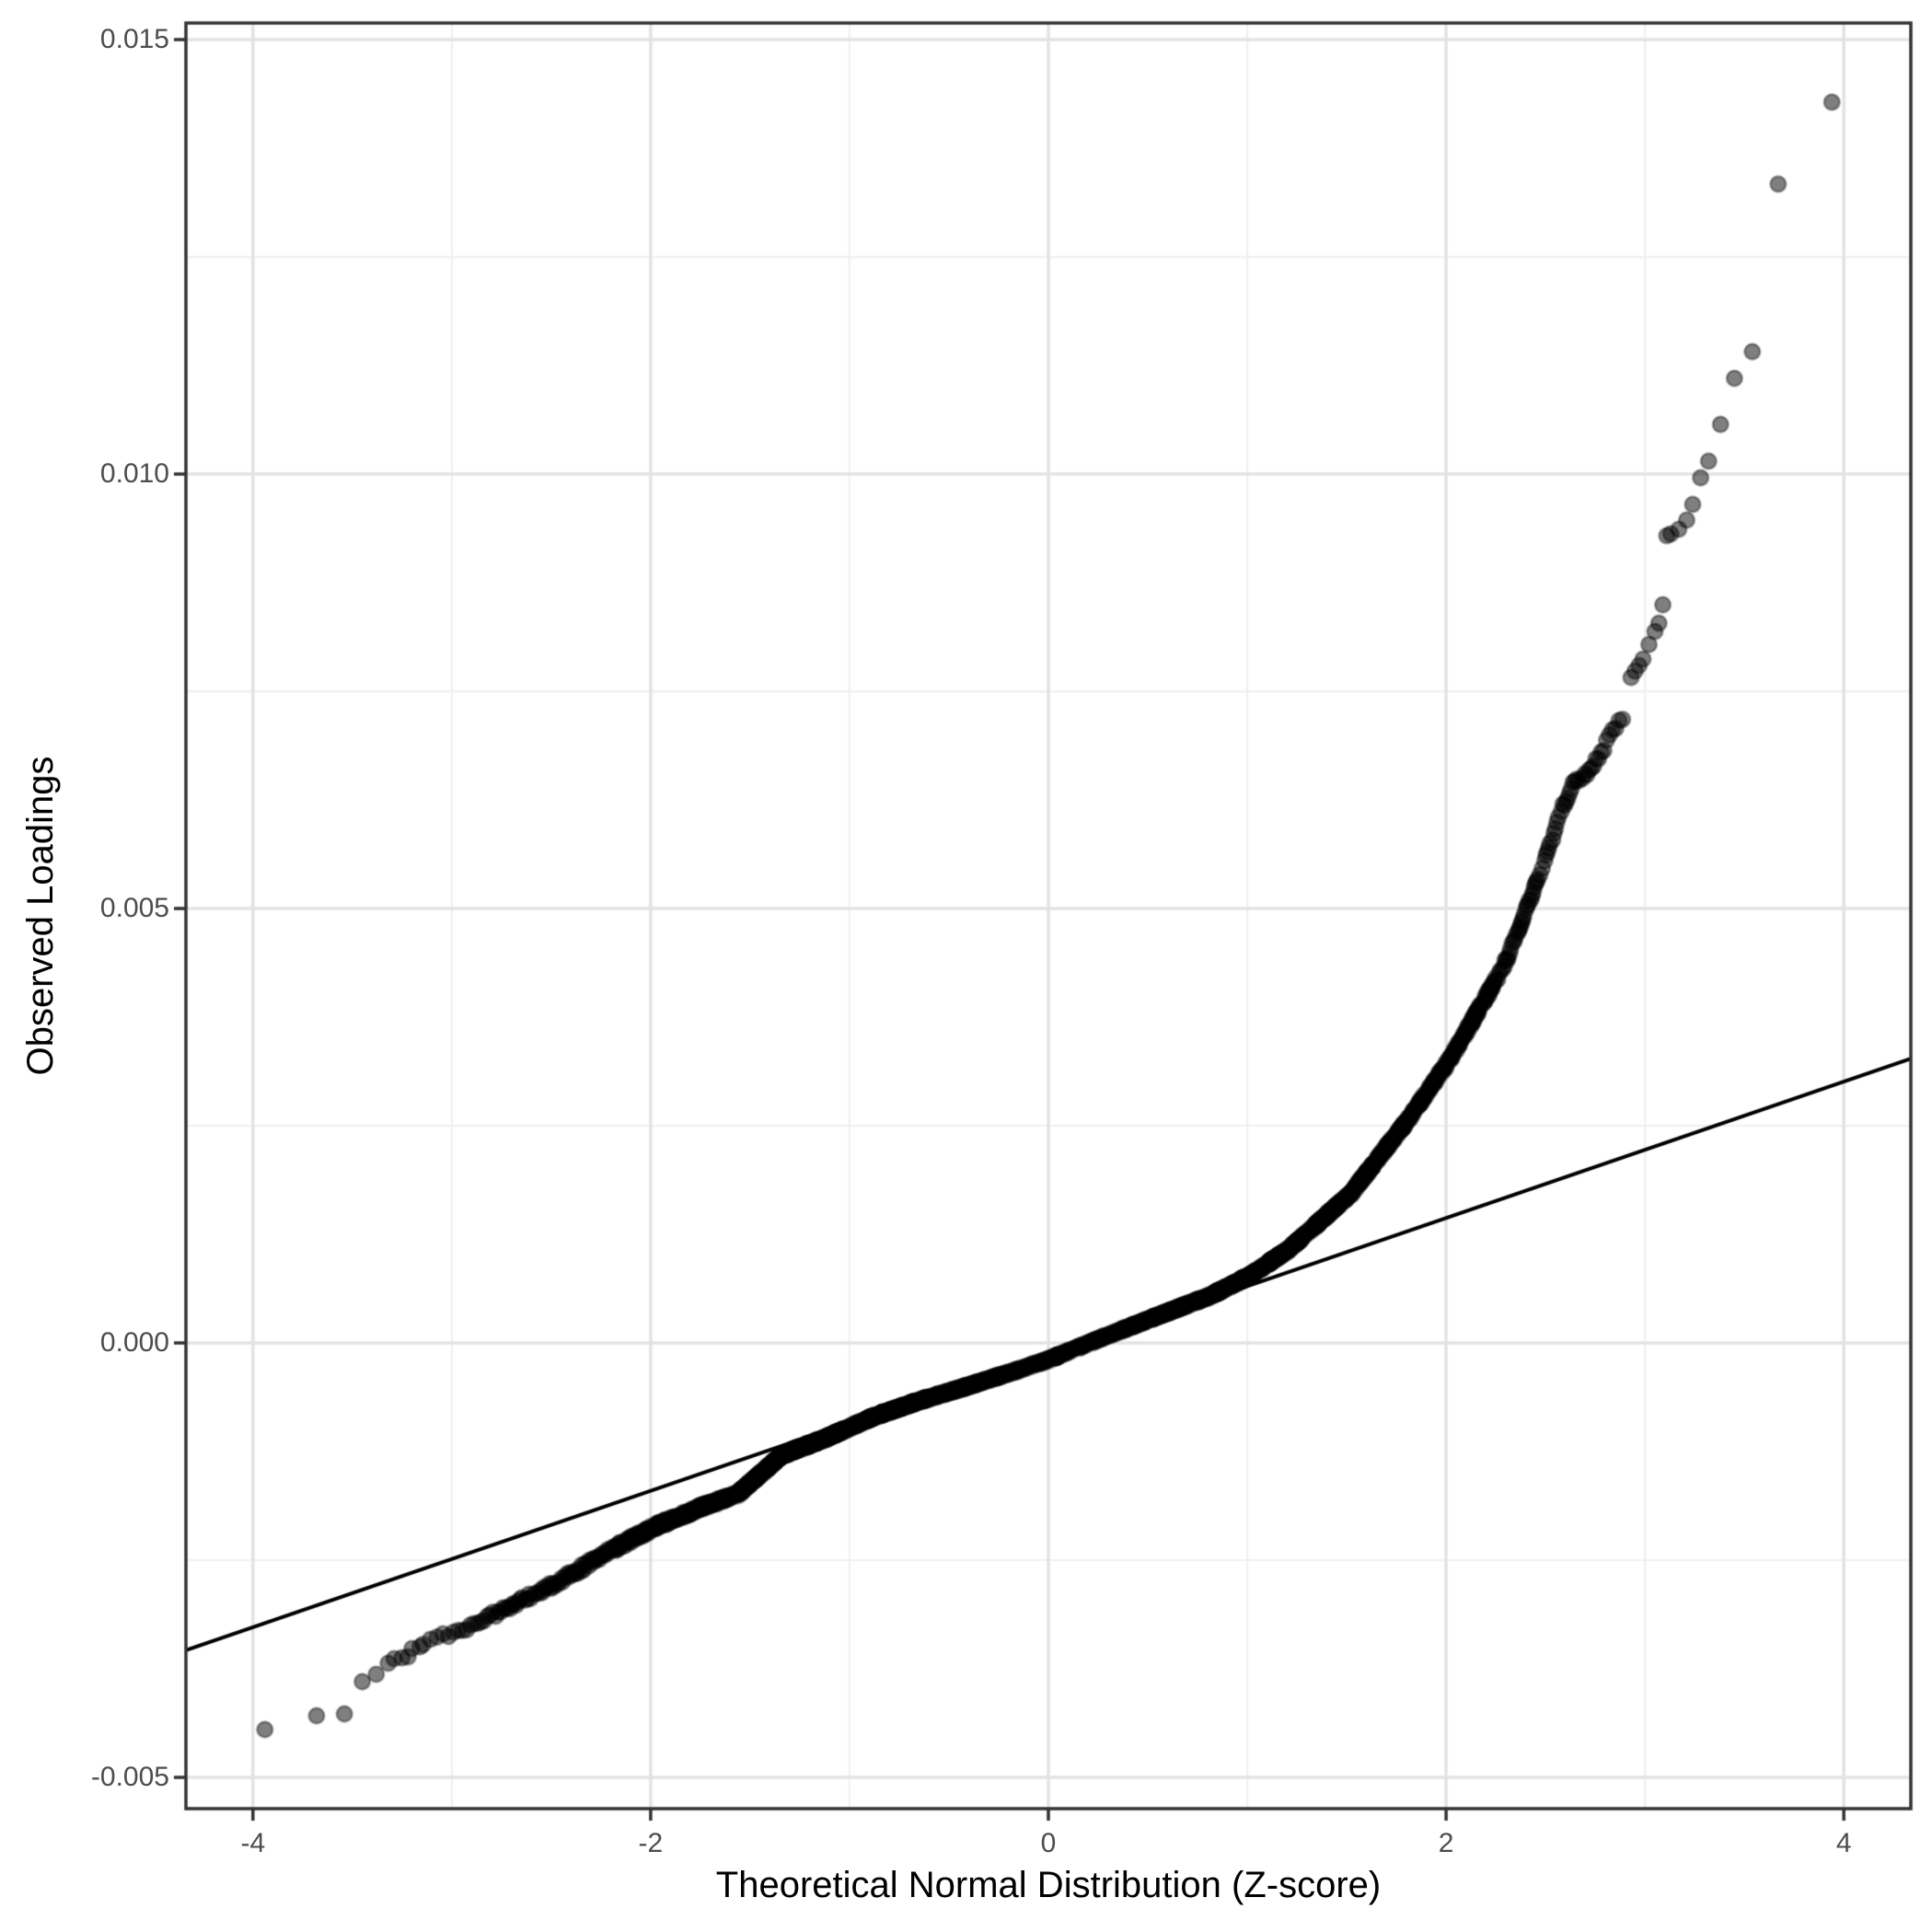 Image resolution: width=1932 pixels, height=1932 pixels. I want to click on y-tick-label: 0.015, so click(134, 40).